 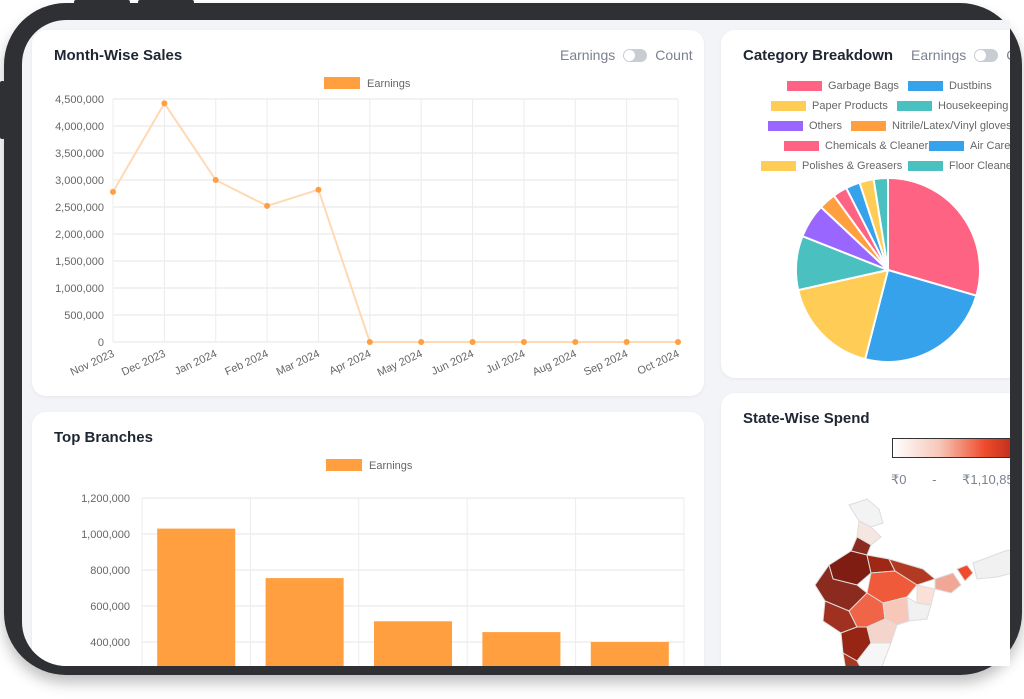 I want to click on legend-item: Nitrile/Latex/Vinyl gloves, so click(x=930, y=126).